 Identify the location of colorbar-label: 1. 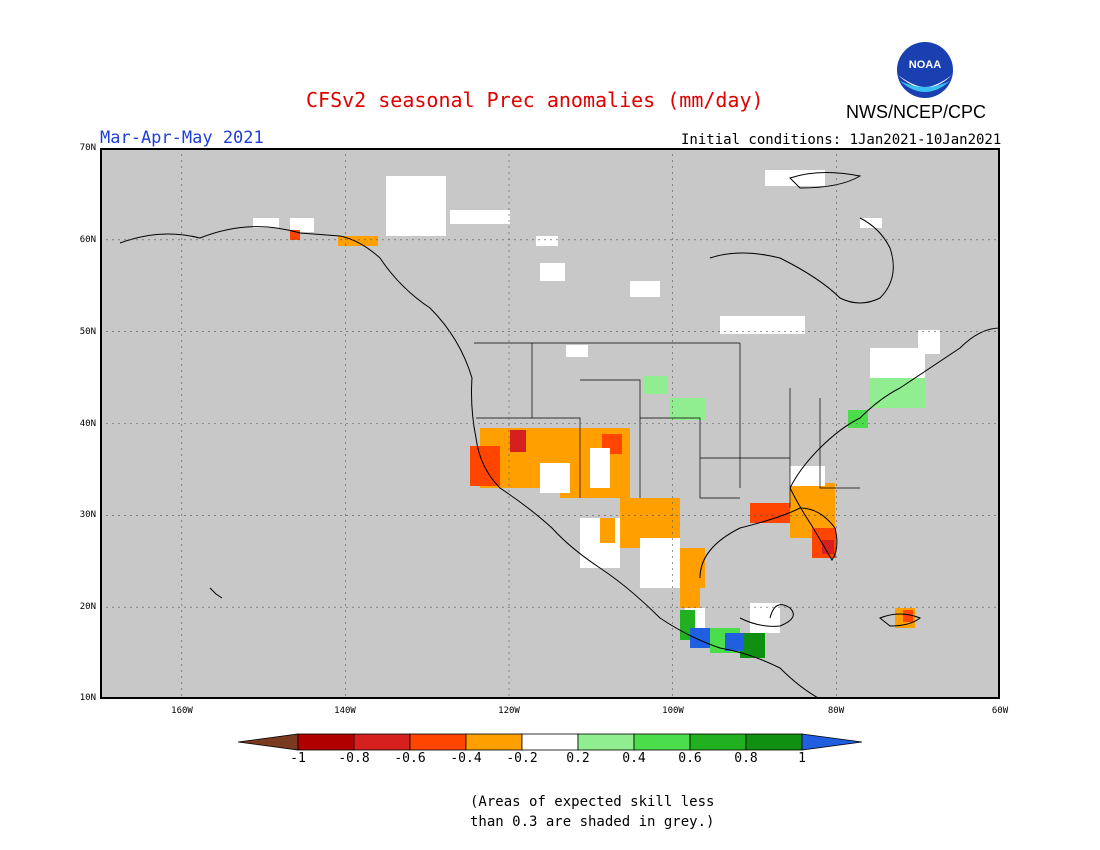
(802, 758).